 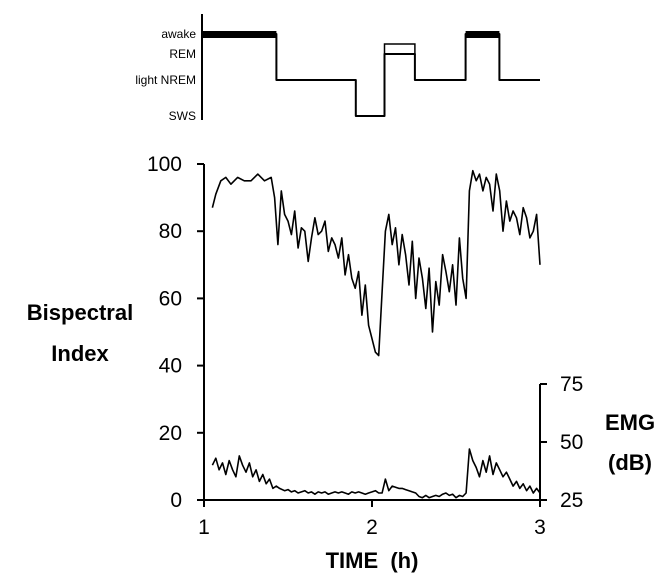 What do you see at coordinates (170, 433) in the screenshot?
I see `left-tick-label-20: 20` at bounding box center [170, 433].